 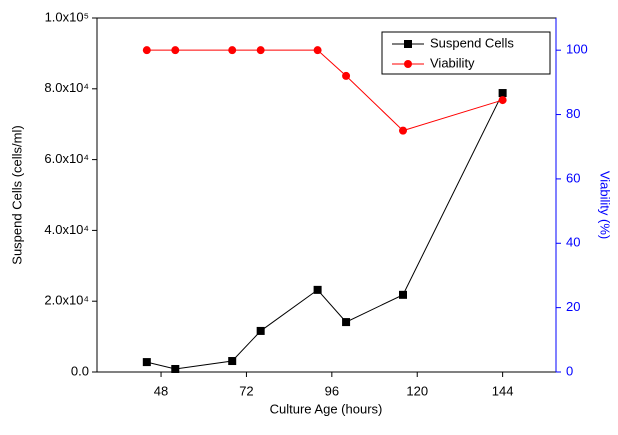 I want to click on y-tick-label: 0.0, so click(x=80, y=370).